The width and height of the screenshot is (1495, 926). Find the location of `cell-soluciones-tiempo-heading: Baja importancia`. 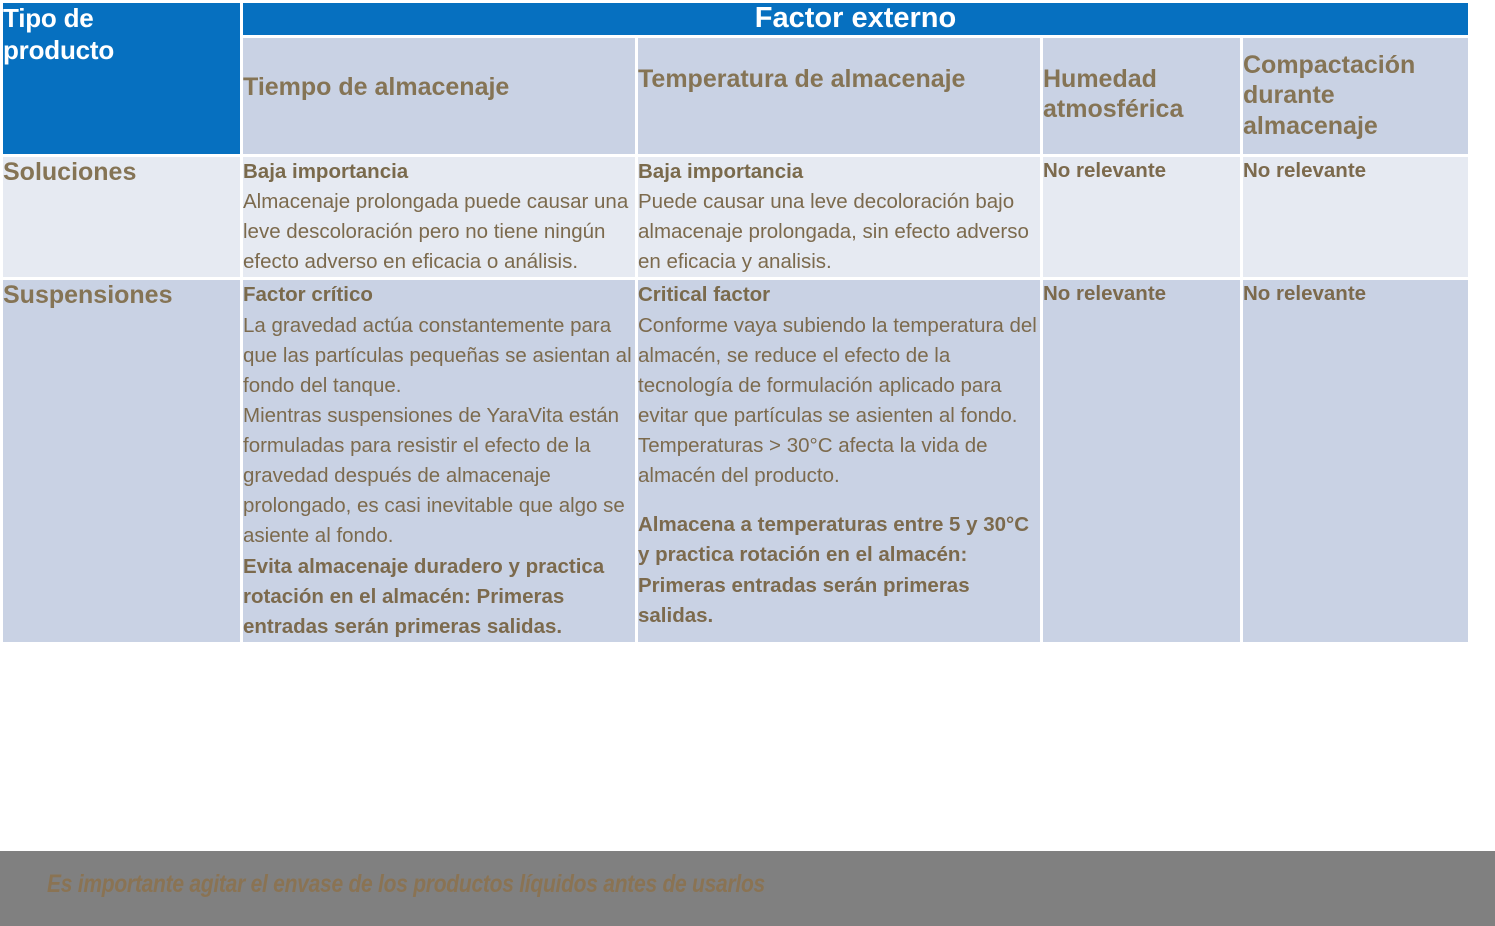

cell-soluciones-tiempo-heading: Baja importancia is located at coordinates (326, 171).